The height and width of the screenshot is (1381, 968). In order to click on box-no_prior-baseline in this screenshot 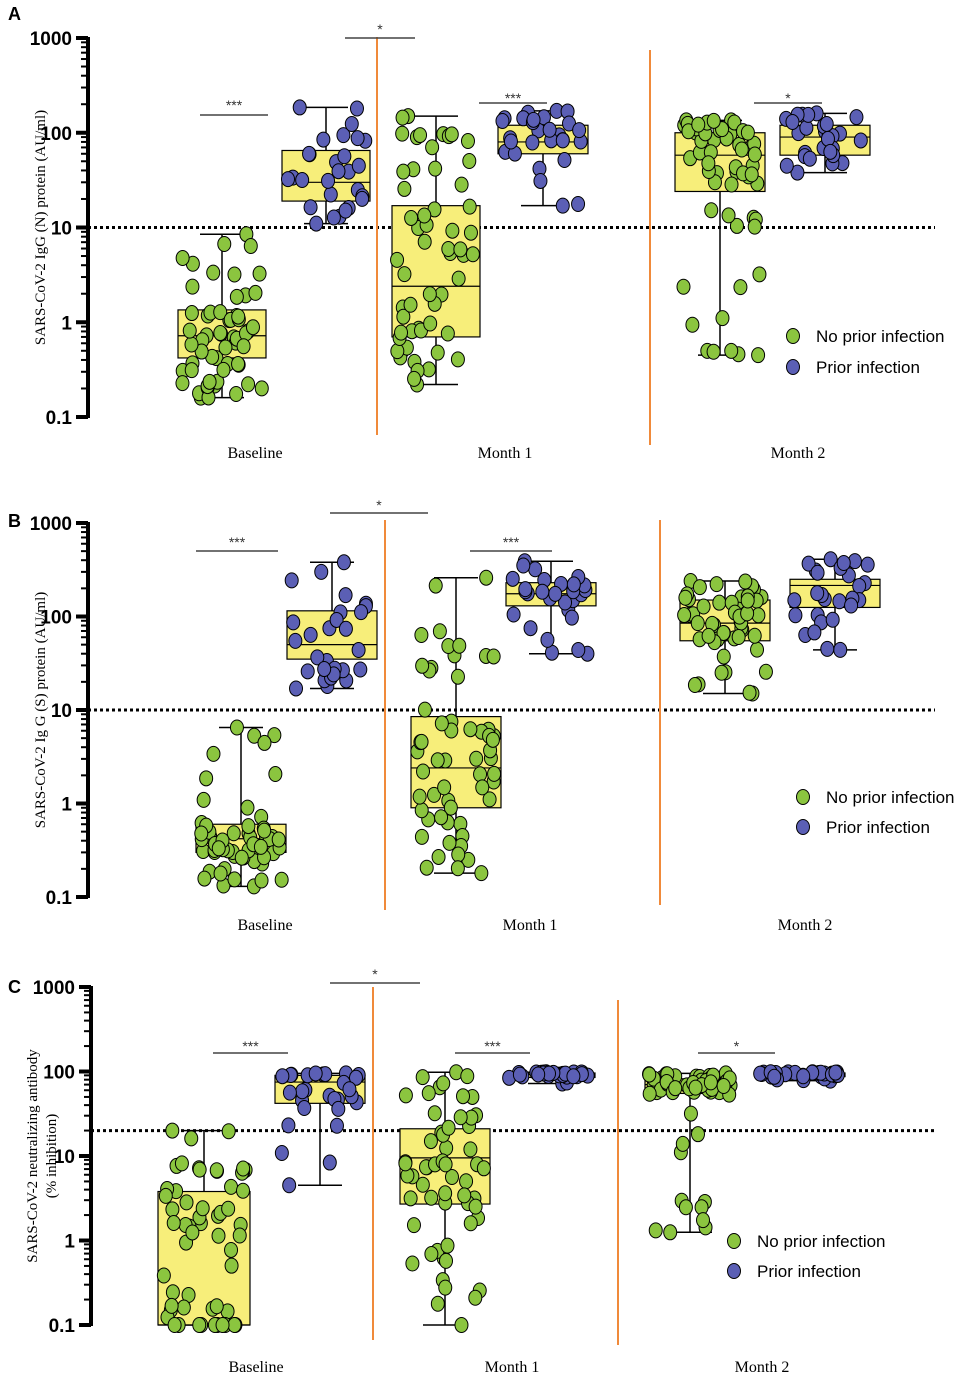, I will do `click(204, 1227)`.